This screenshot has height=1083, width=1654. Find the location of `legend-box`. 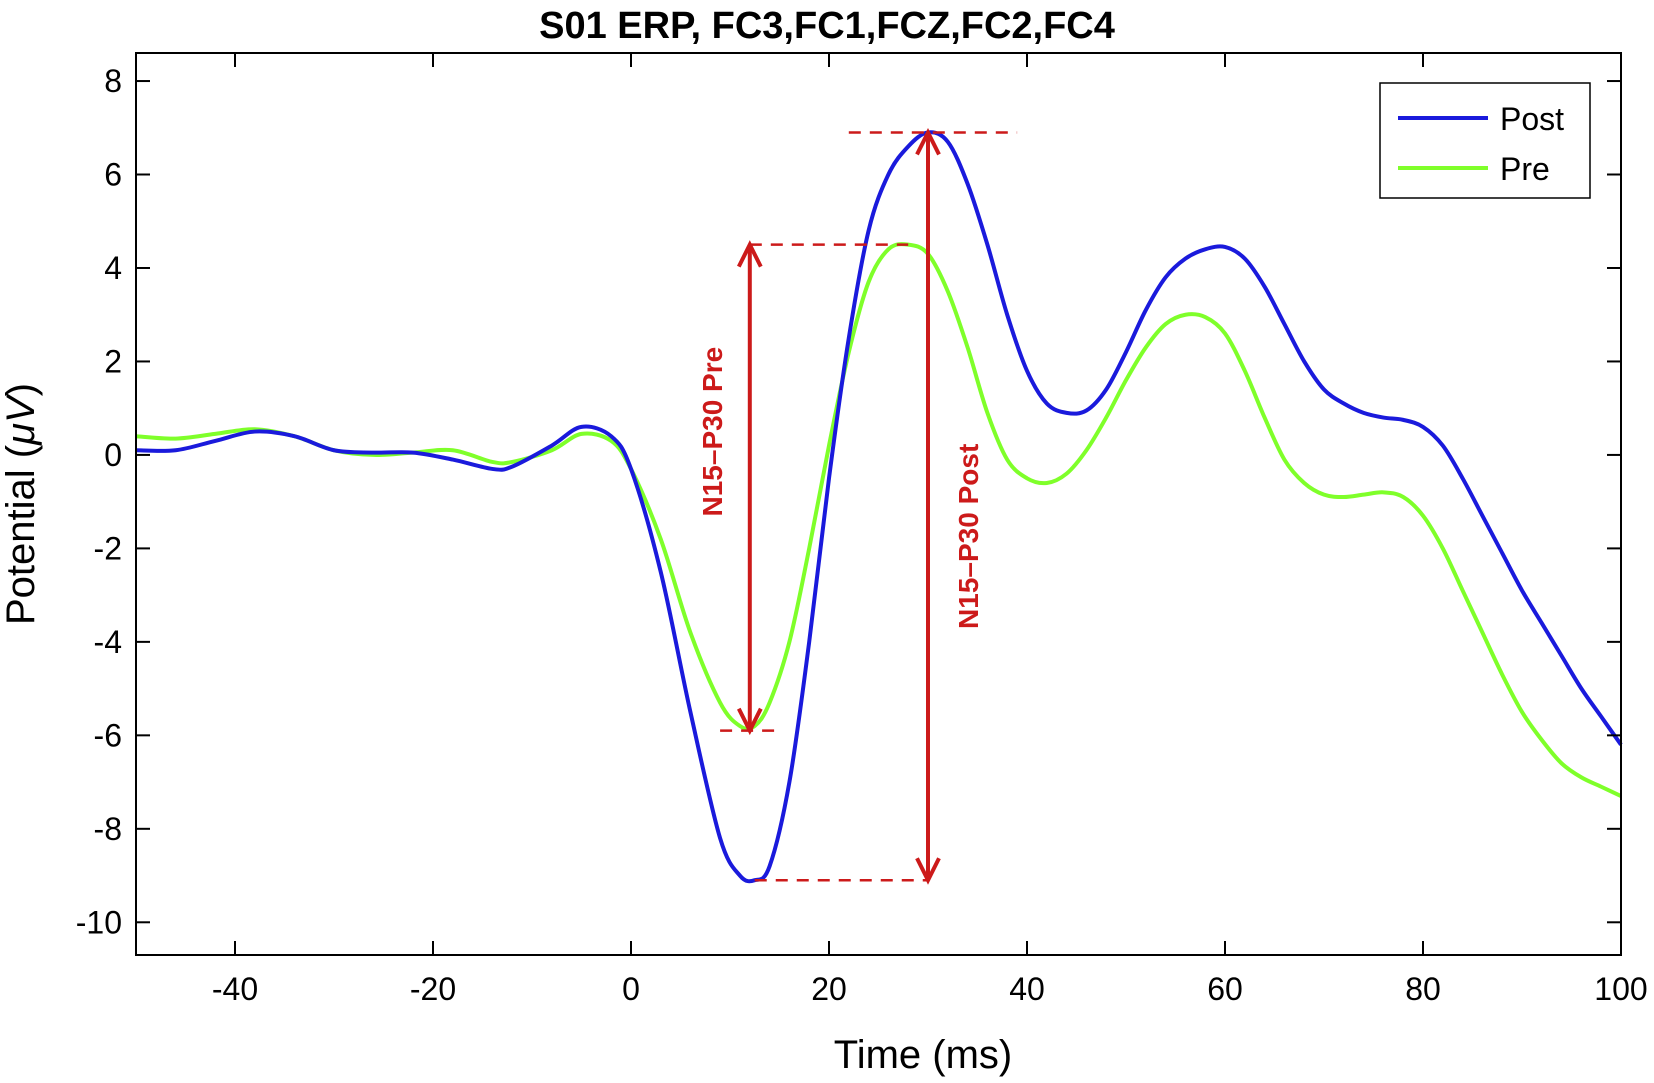

legend-box is located at coordinates (1485, 140).